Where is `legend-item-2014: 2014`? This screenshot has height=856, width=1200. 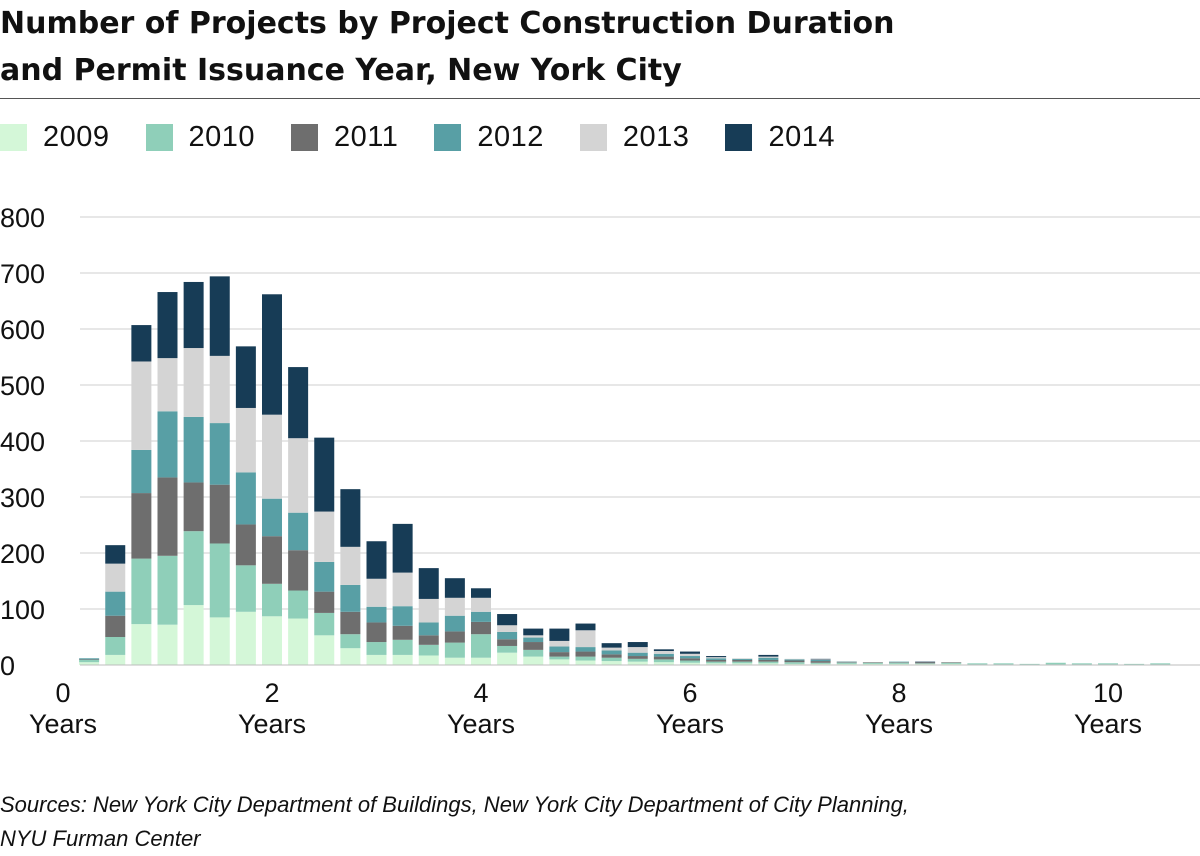
legend-item-2014: 2014 is located at coordinates (780, 137).